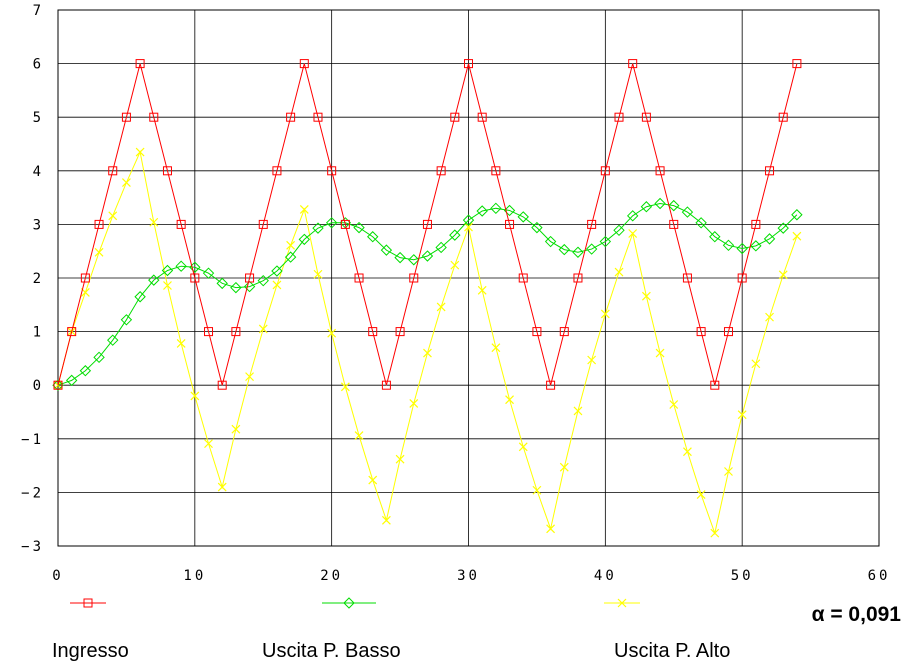 Image resolution: width=913 pixels, height=666 pixels. Describe the element at coordinates (349, 603) in the screenshot. I see `legend-marker-uscita-p-basso` at that location.